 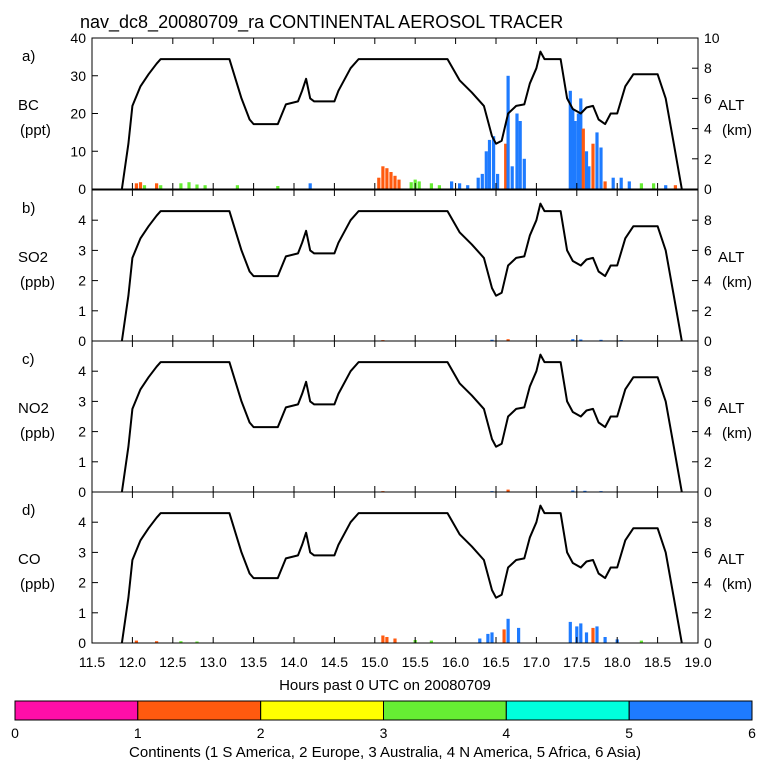 I want to click on colorbar-tick-label: 6, so click(x=752, y=733).